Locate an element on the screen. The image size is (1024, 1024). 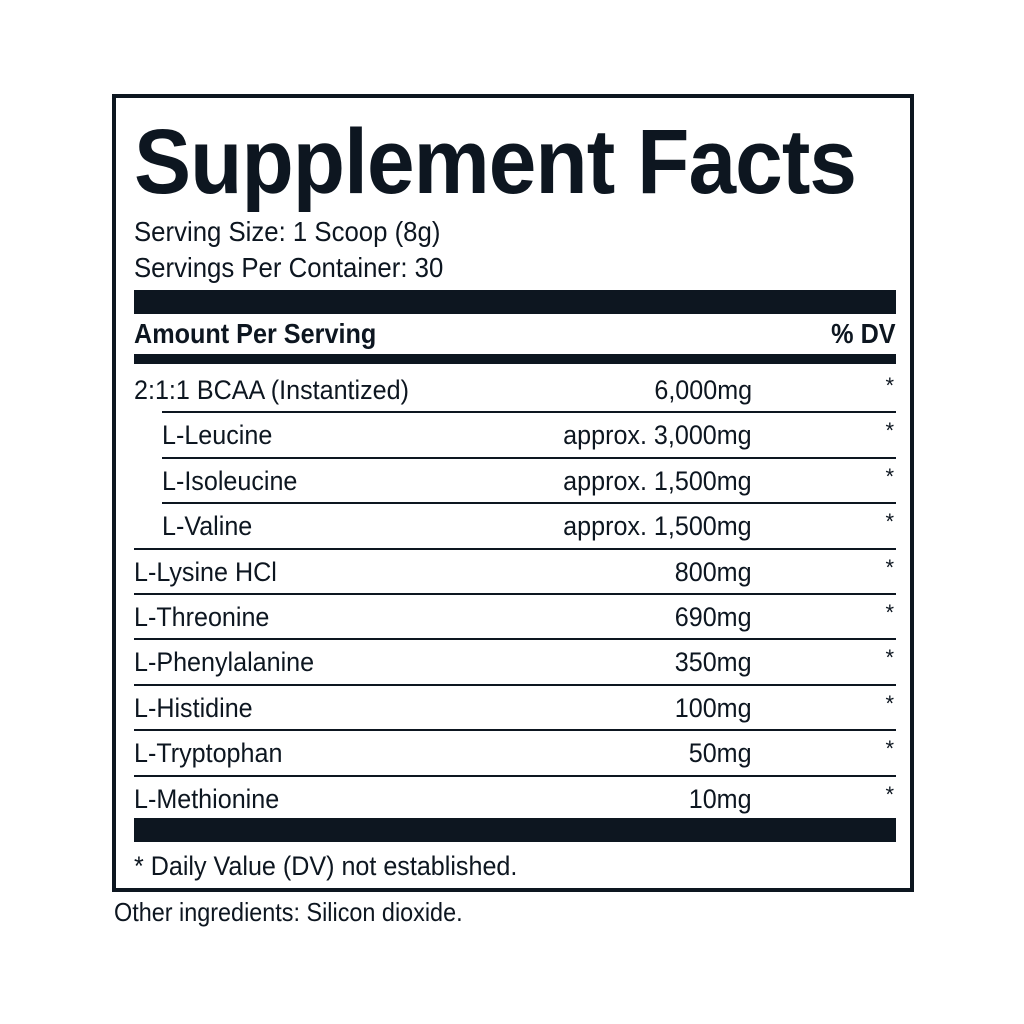
table-row: L-Threonine 690mg * is located at coordinates (515, 618).